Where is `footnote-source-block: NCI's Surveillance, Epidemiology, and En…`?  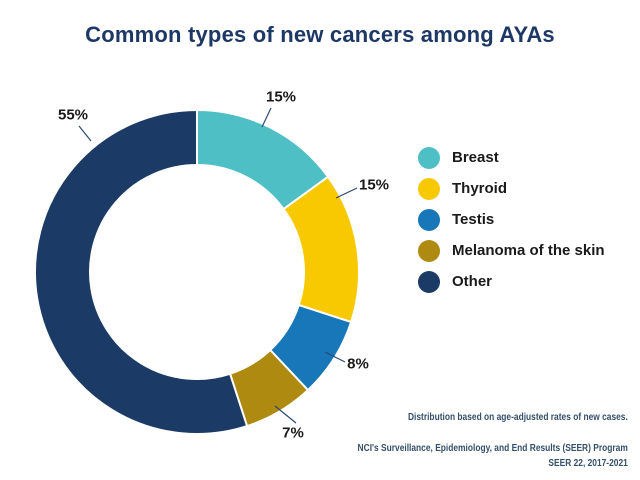
footnote-source-block: NCI's Surveillance, Epidemiology, and En… is located at coordinates (493, 455).